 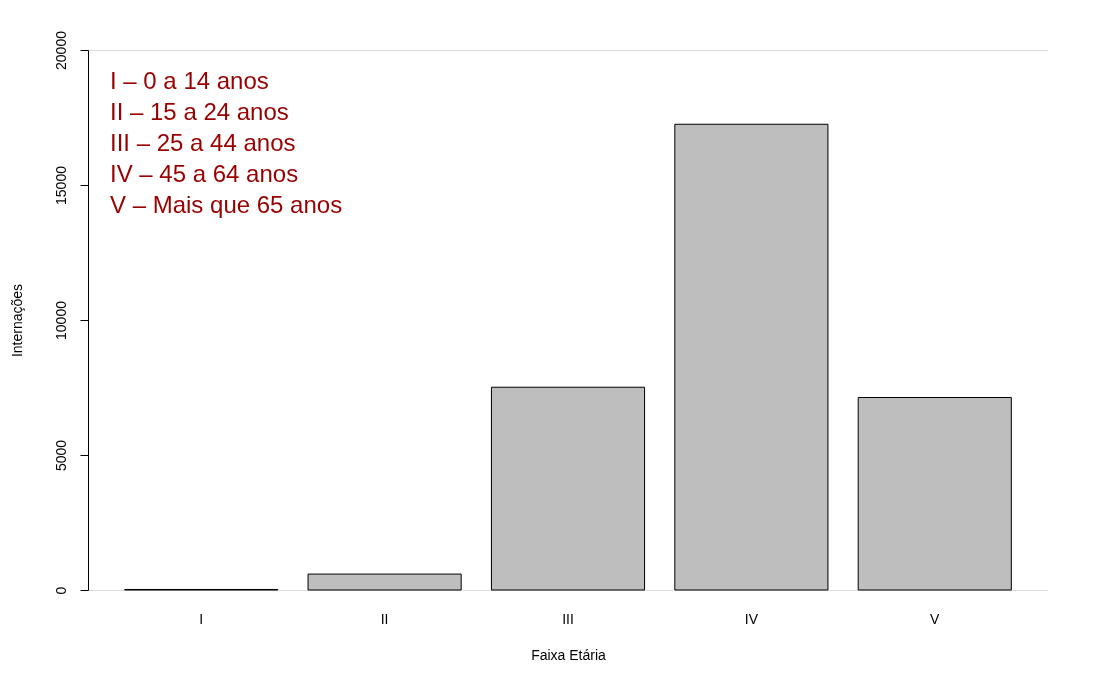 What do you see at coordinates (60, 590) in the screenshot?
I see `y-tick-label: 0` at bounding box center [60, 590].